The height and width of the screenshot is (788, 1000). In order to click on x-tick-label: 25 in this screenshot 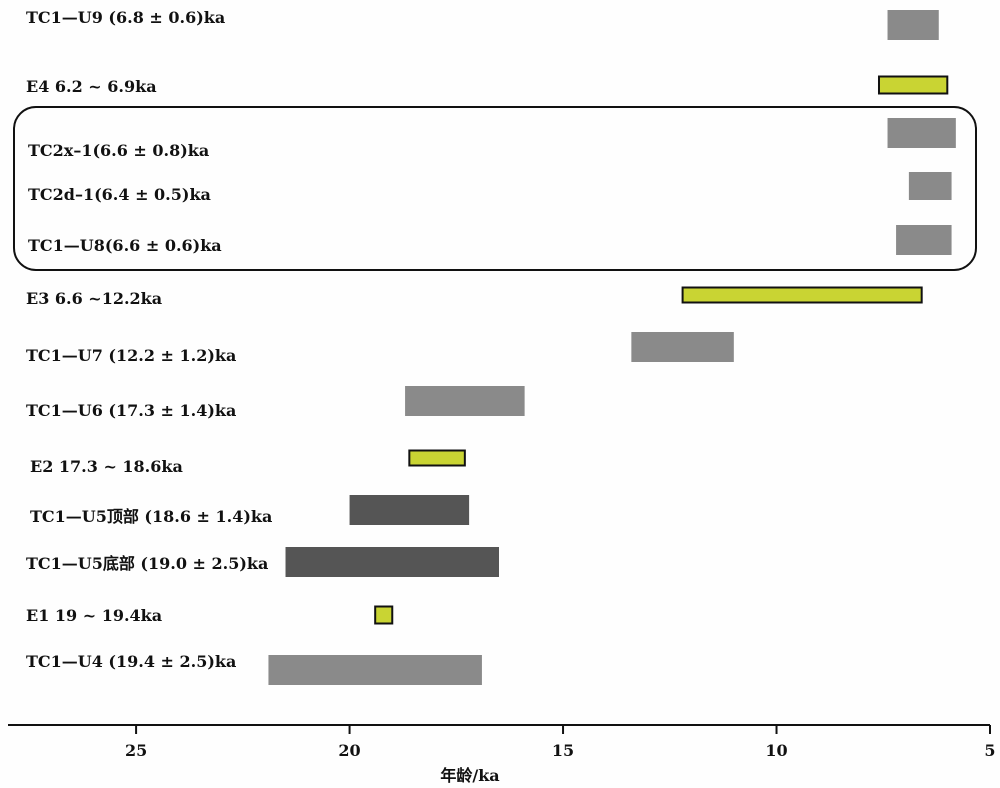, I will do `click(136, 750)`.